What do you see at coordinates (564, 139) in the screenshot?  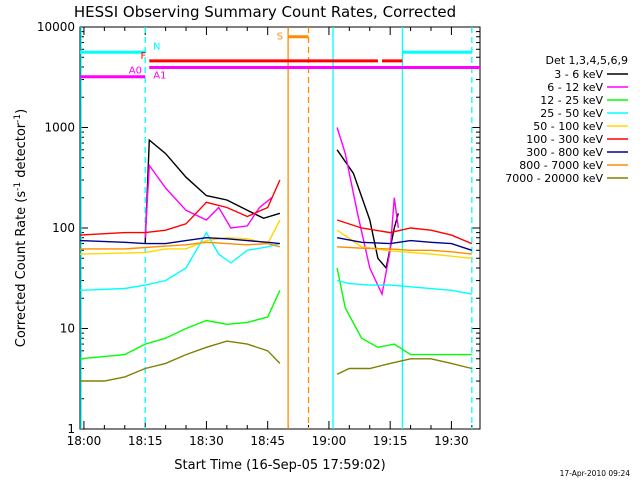 I see `legend-label: 100 - 300 keV` at bounding box center [564, 139].